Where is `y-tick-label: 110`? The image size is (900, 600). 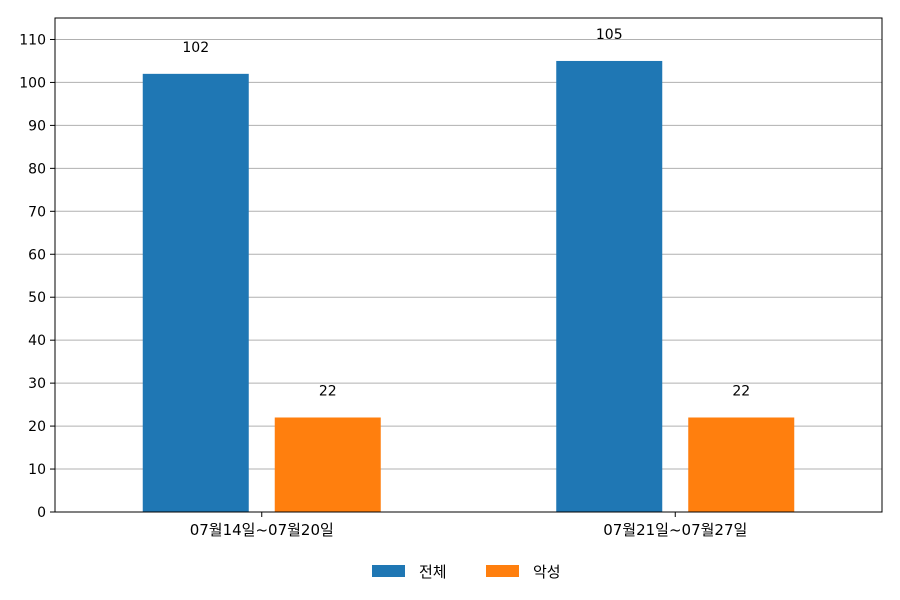
y-tick-label: 110 is located at coordinates (32, 40).